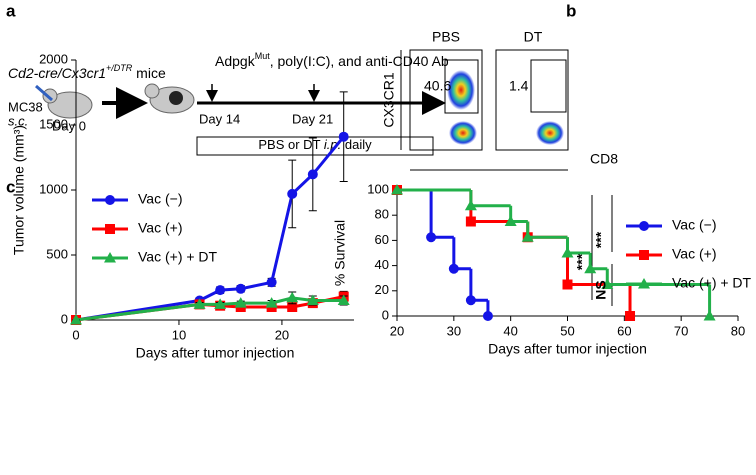  What do you see at coordinates (624, 330) in the screenshot?
I see `x-tick-label: 60` at bounding box center [624, 330].